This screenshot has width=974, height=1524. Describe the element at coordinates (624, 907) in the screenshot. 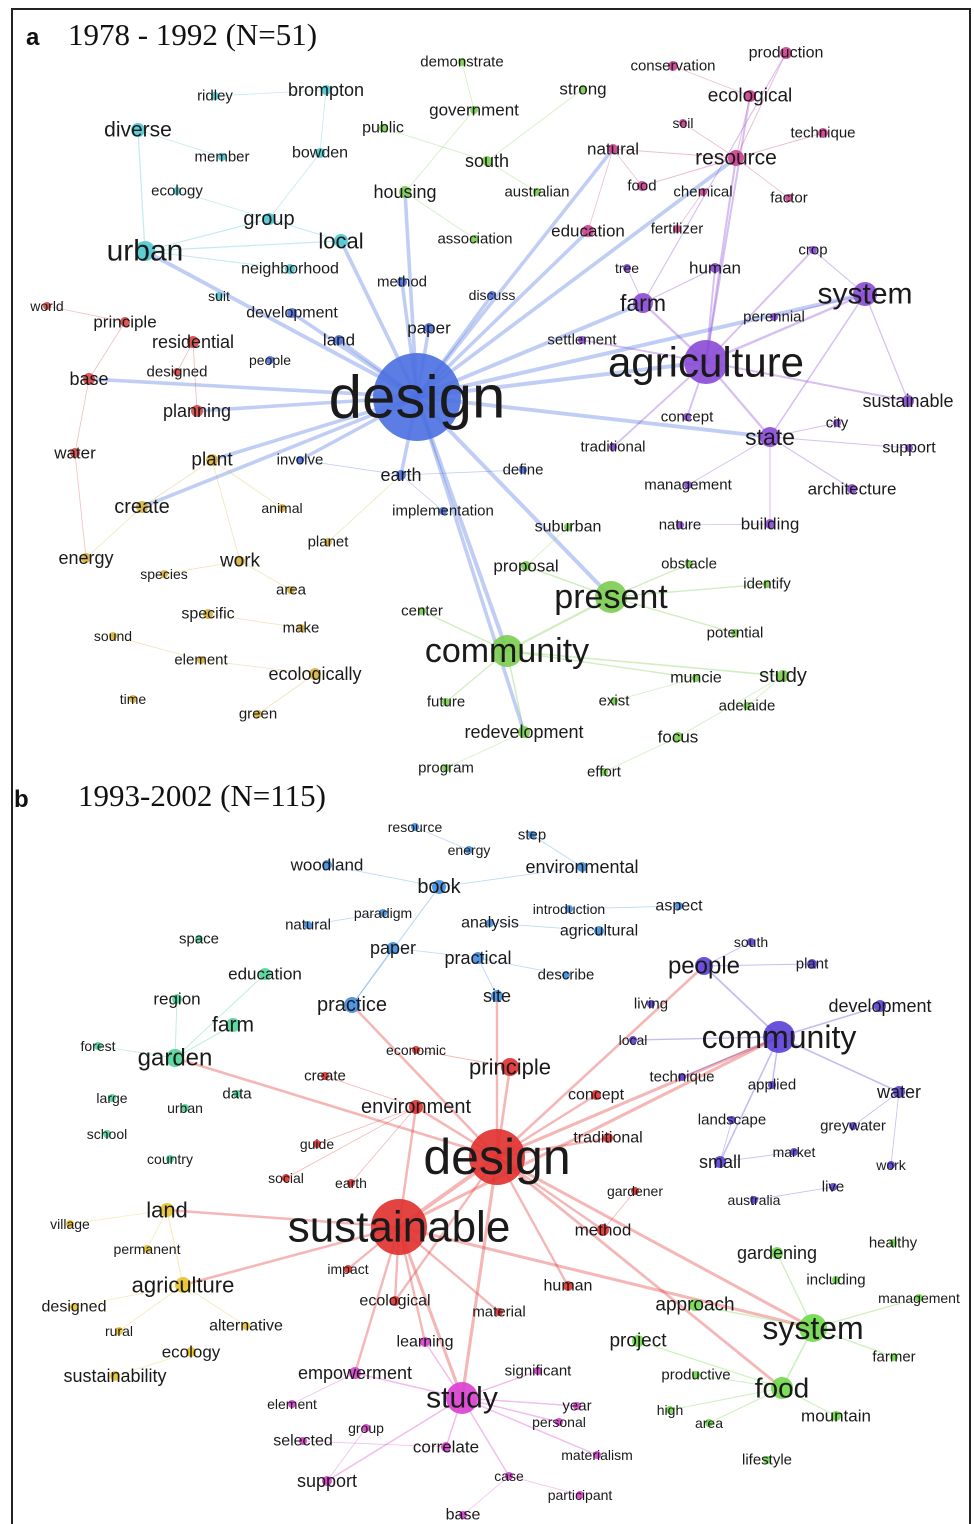

I see `edge-introduction-aspect` at that location.